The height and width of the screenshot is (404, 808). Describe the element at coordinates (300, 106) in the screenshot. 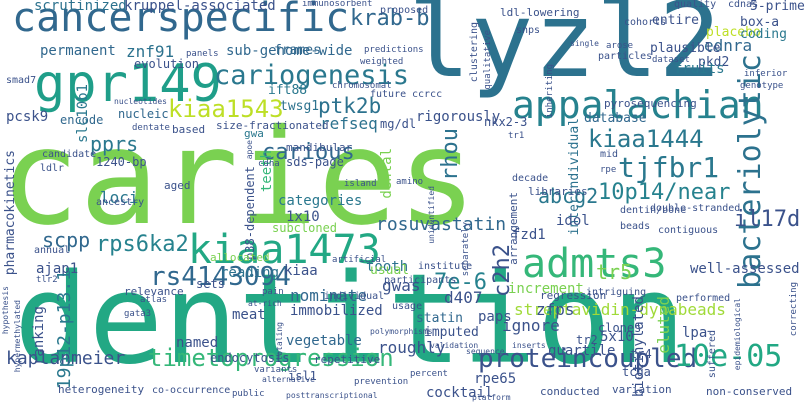

I see `word-twsg1: twsg1` at that location.